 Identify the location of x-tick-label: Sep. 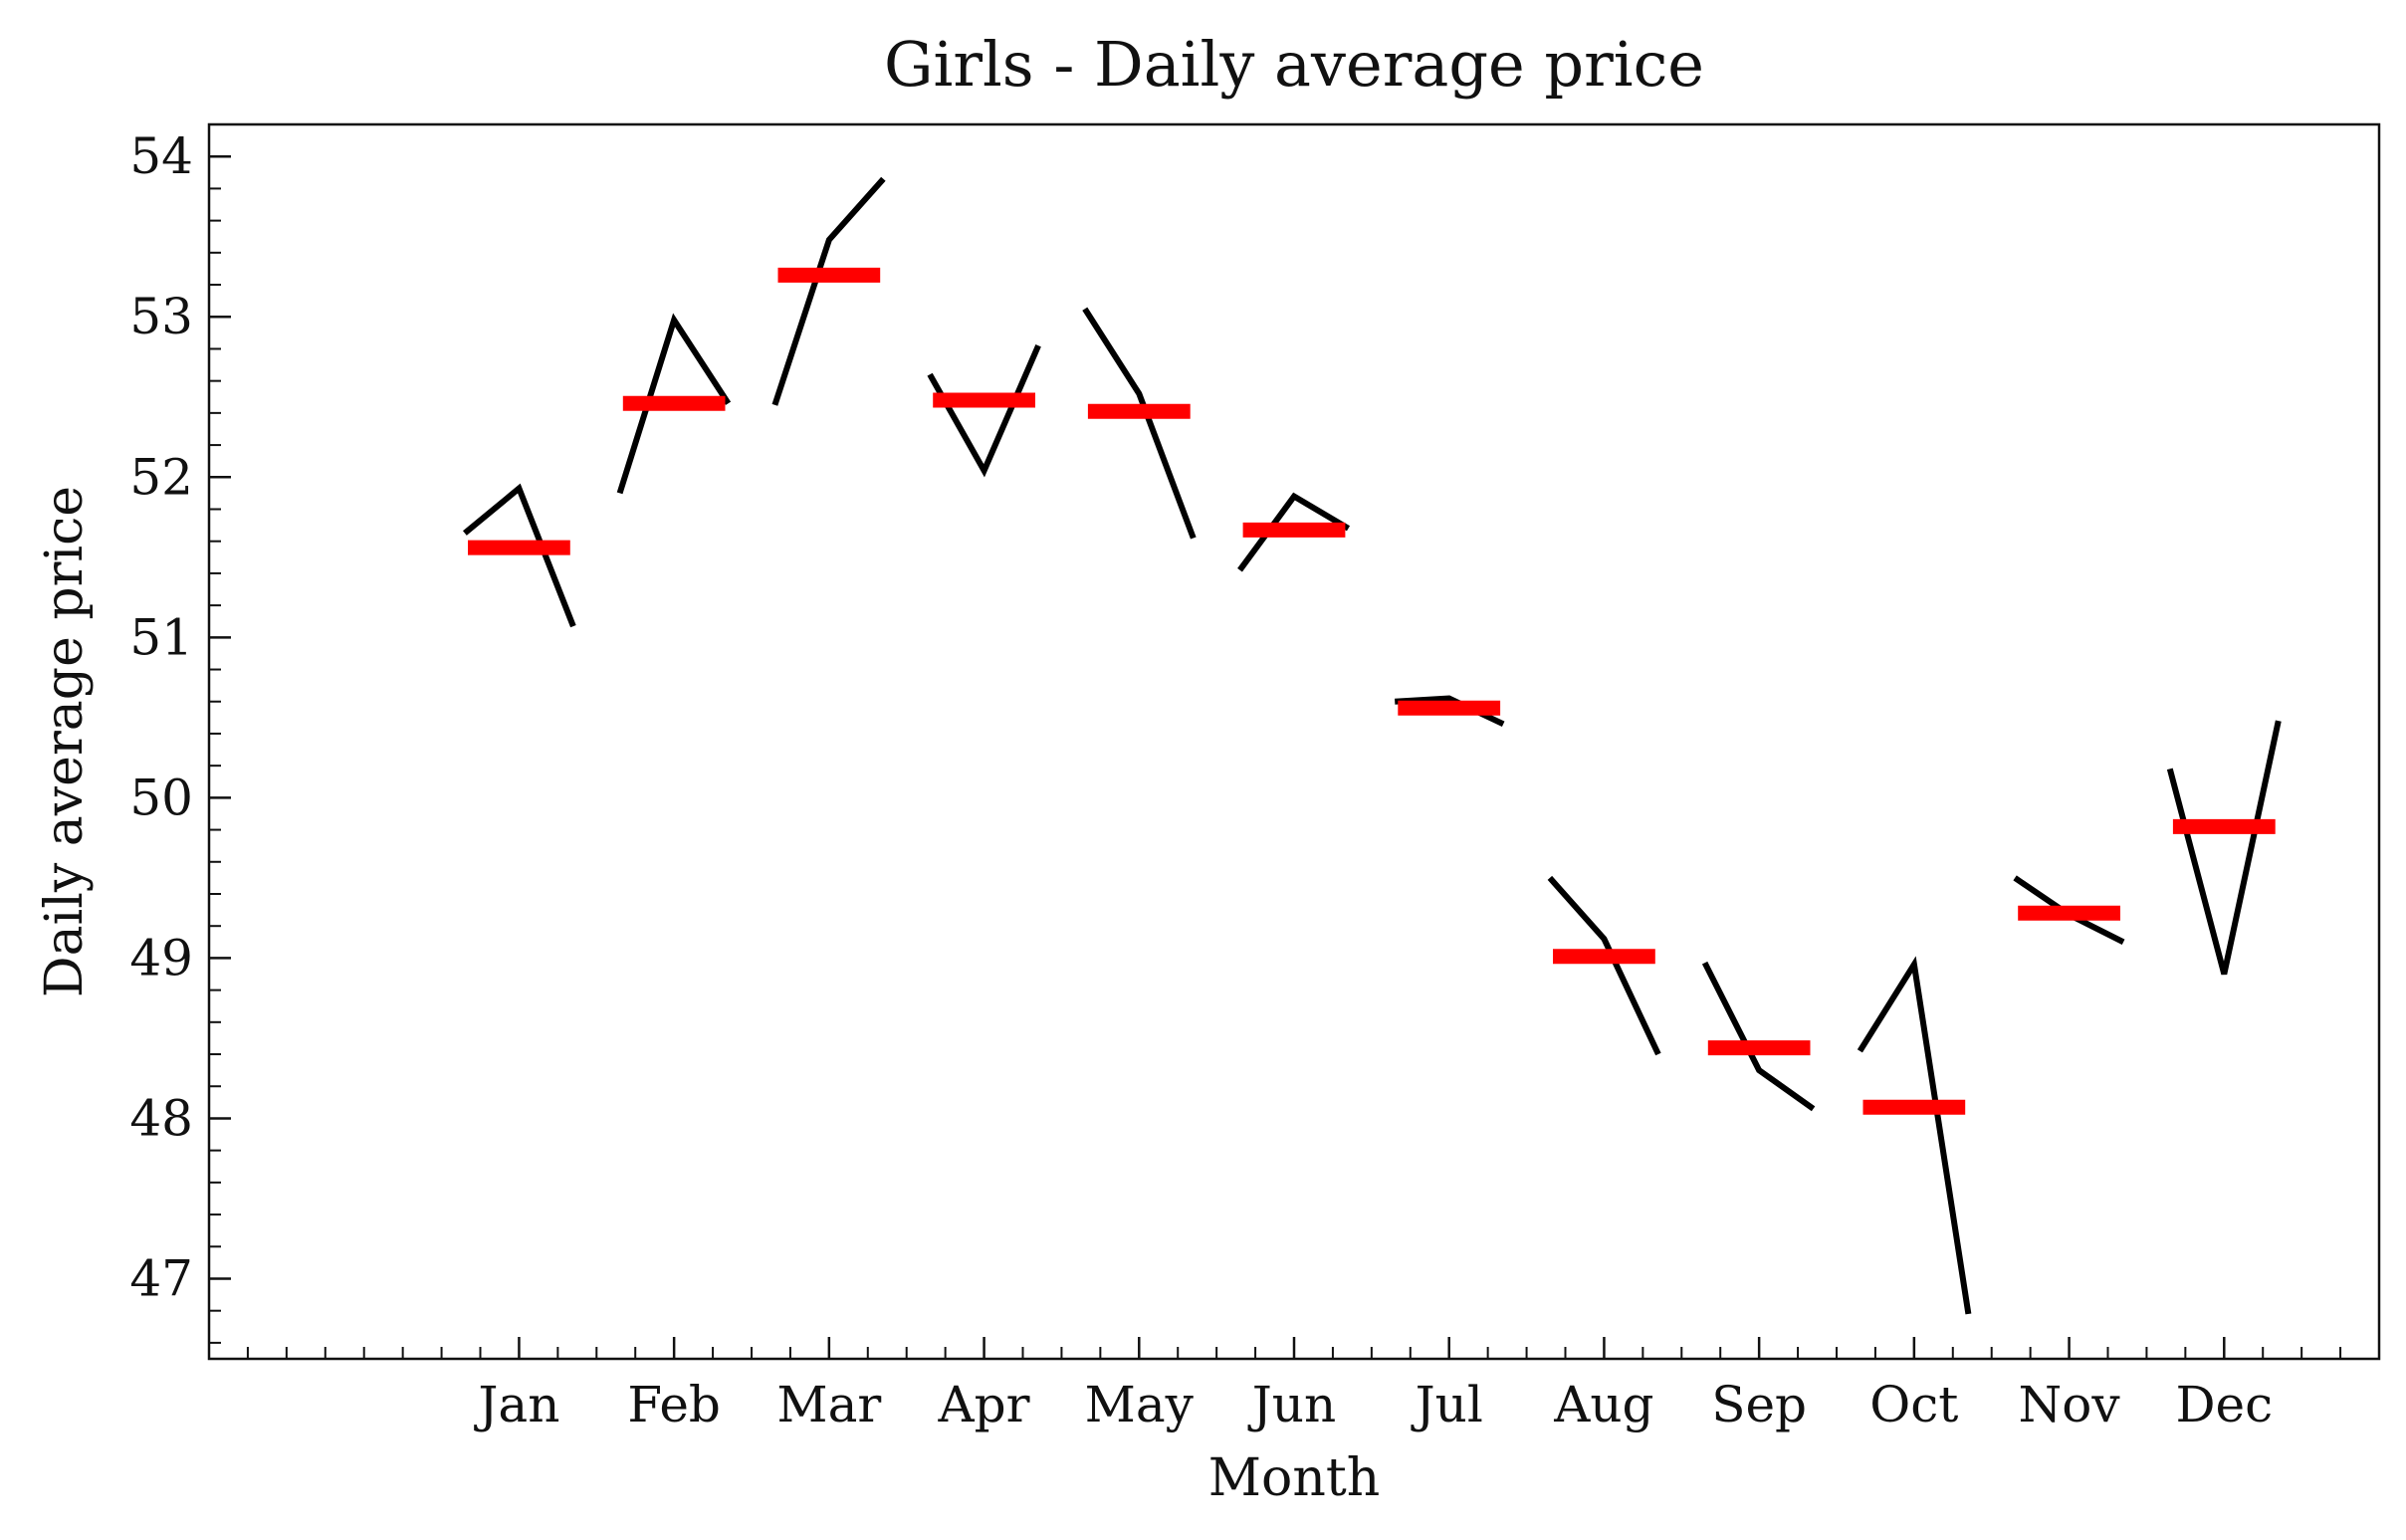
(1759, 1405).